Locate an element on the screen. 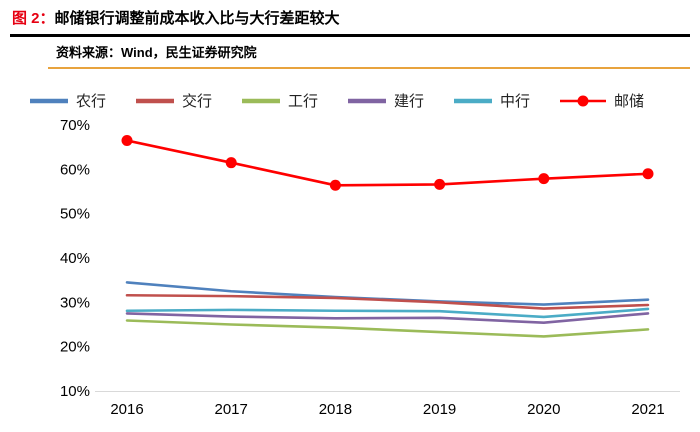 This screenshot has height=432, width=700. legend-label: 交行 is located at coordinates (197, 101).